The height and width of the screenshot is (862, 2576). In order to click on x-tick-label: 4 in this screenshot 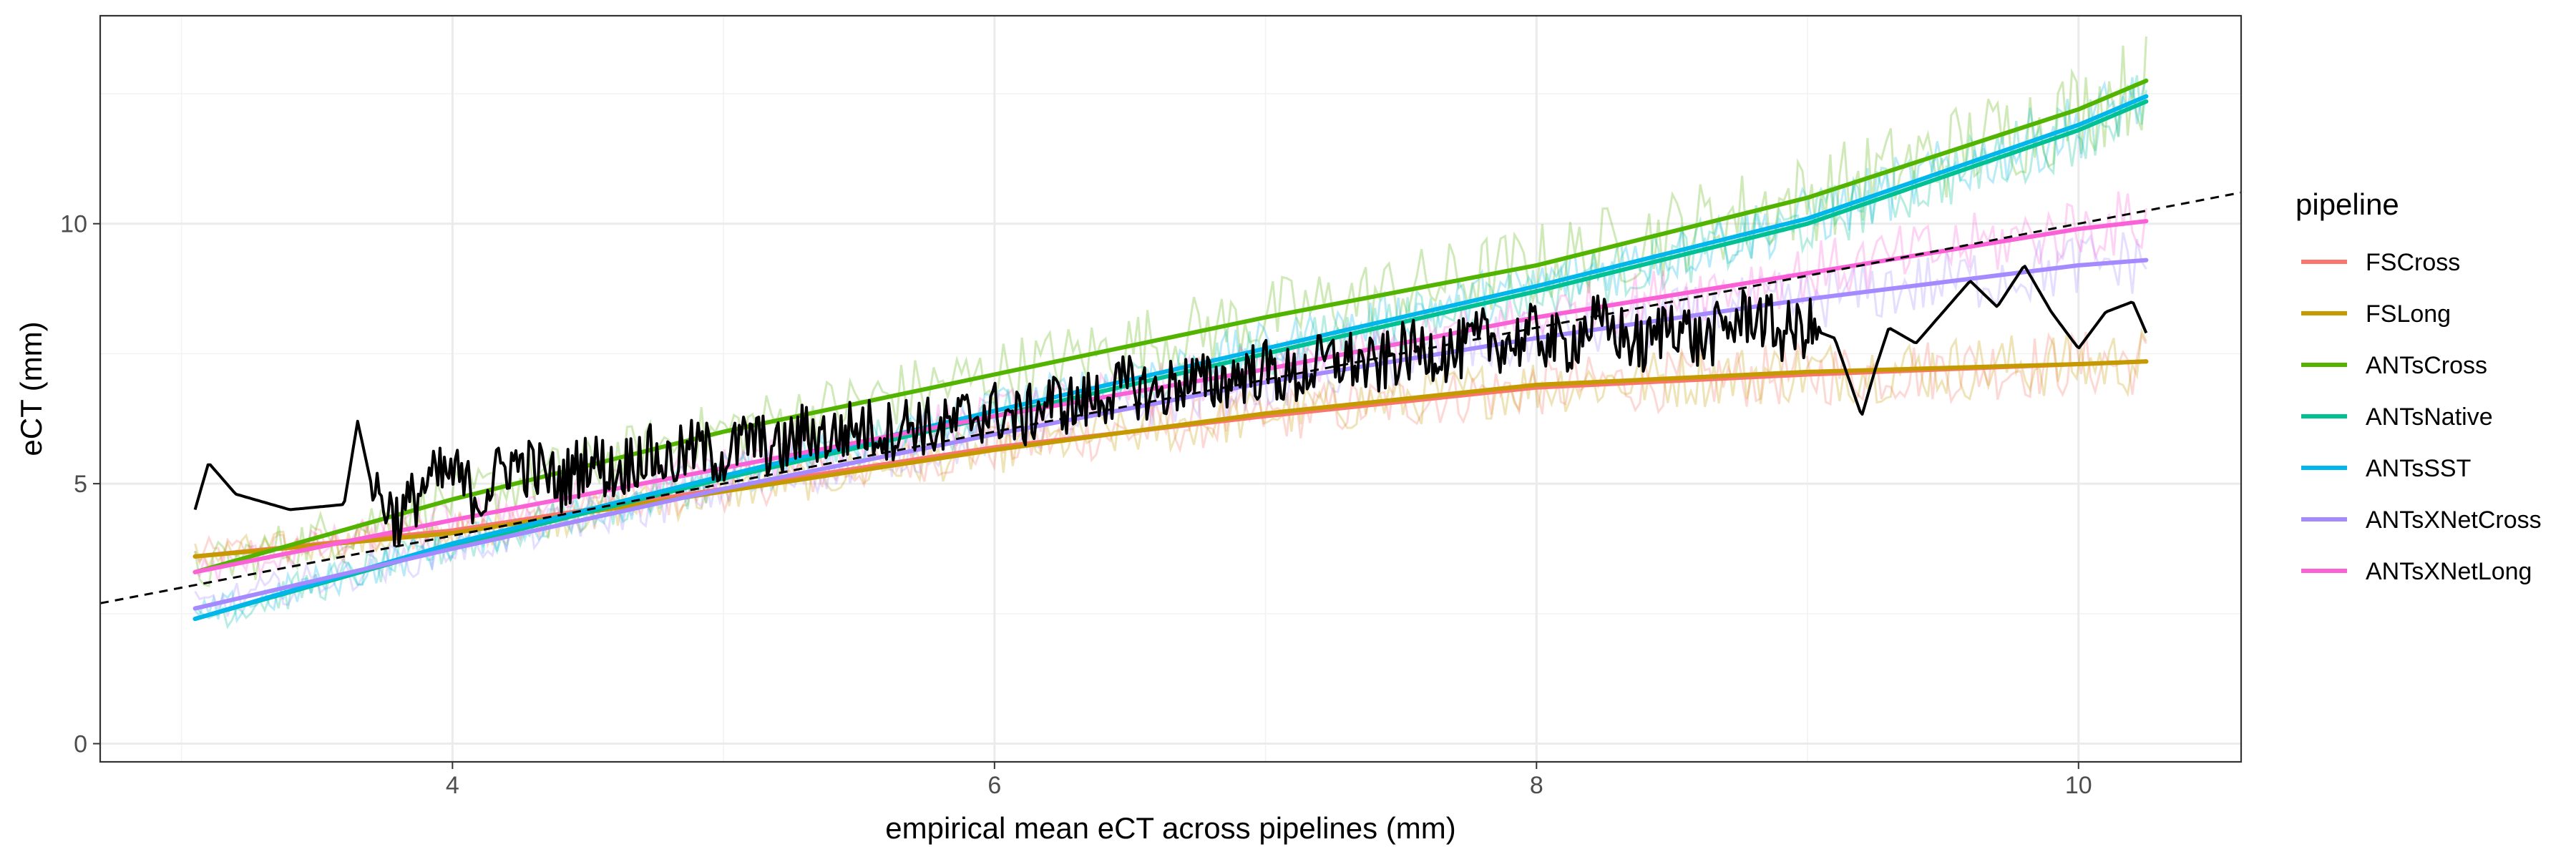, I will do `click(452, 785)`.